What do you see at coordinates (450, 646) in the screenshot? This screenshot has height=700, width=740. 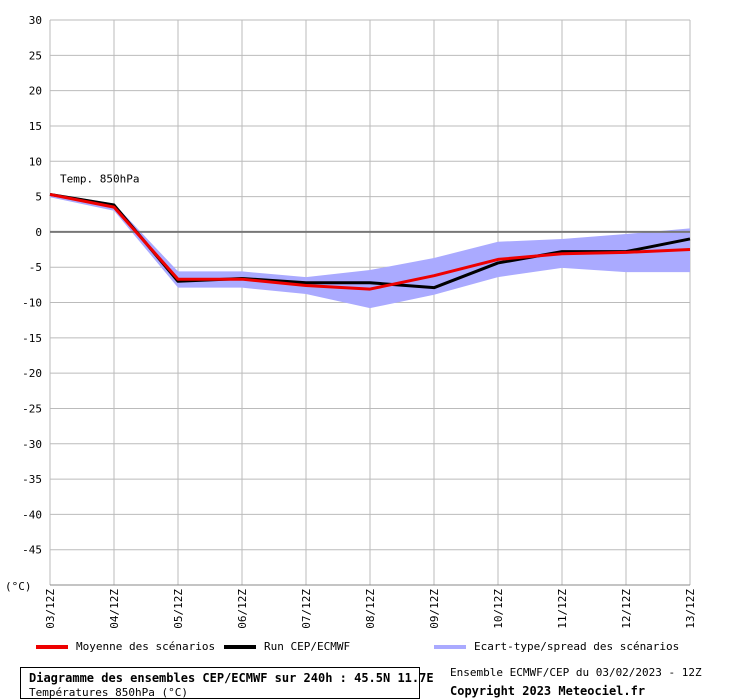 I see `legend-swatch-spread` at bounding box center [450, 646].